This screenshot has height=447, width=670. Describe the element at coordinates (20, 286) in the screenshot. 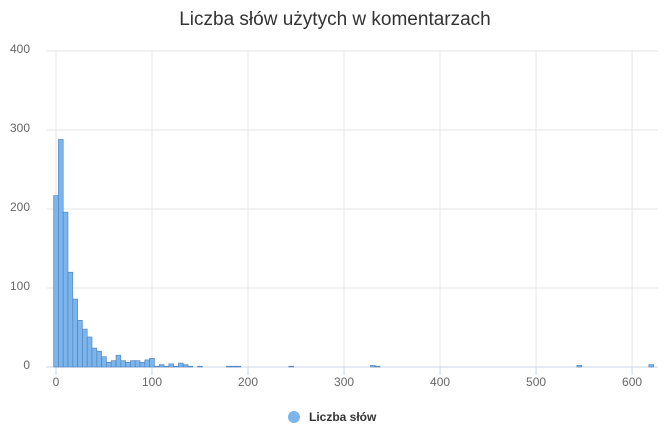

I see `y-tick-label: 100` at that location.